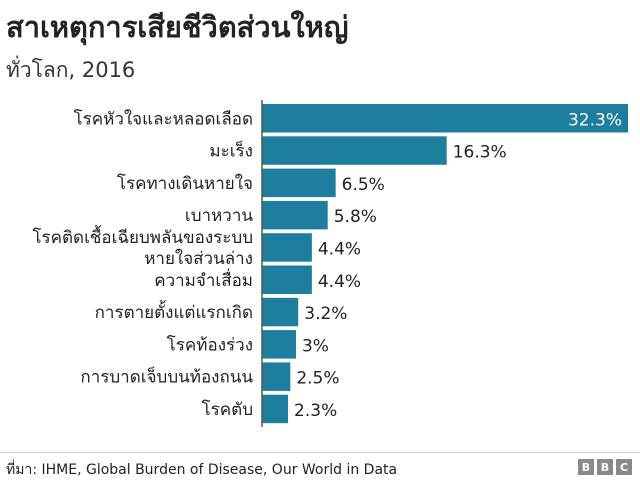 This screenshot has width=640, height=481. Describe the element at coordinates (586, 467) in the screenshot. I see `bbc-logo-letter-b1: B` at that location.